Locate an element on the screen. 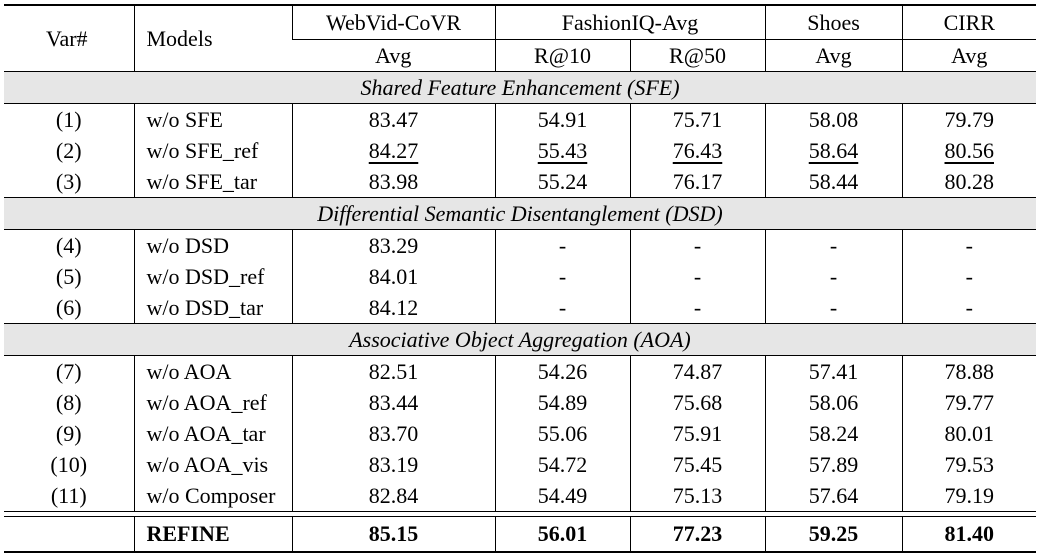 The image size is (1040, 559). model-name: w/o DSD_tar is located at coordinates (212, 308).